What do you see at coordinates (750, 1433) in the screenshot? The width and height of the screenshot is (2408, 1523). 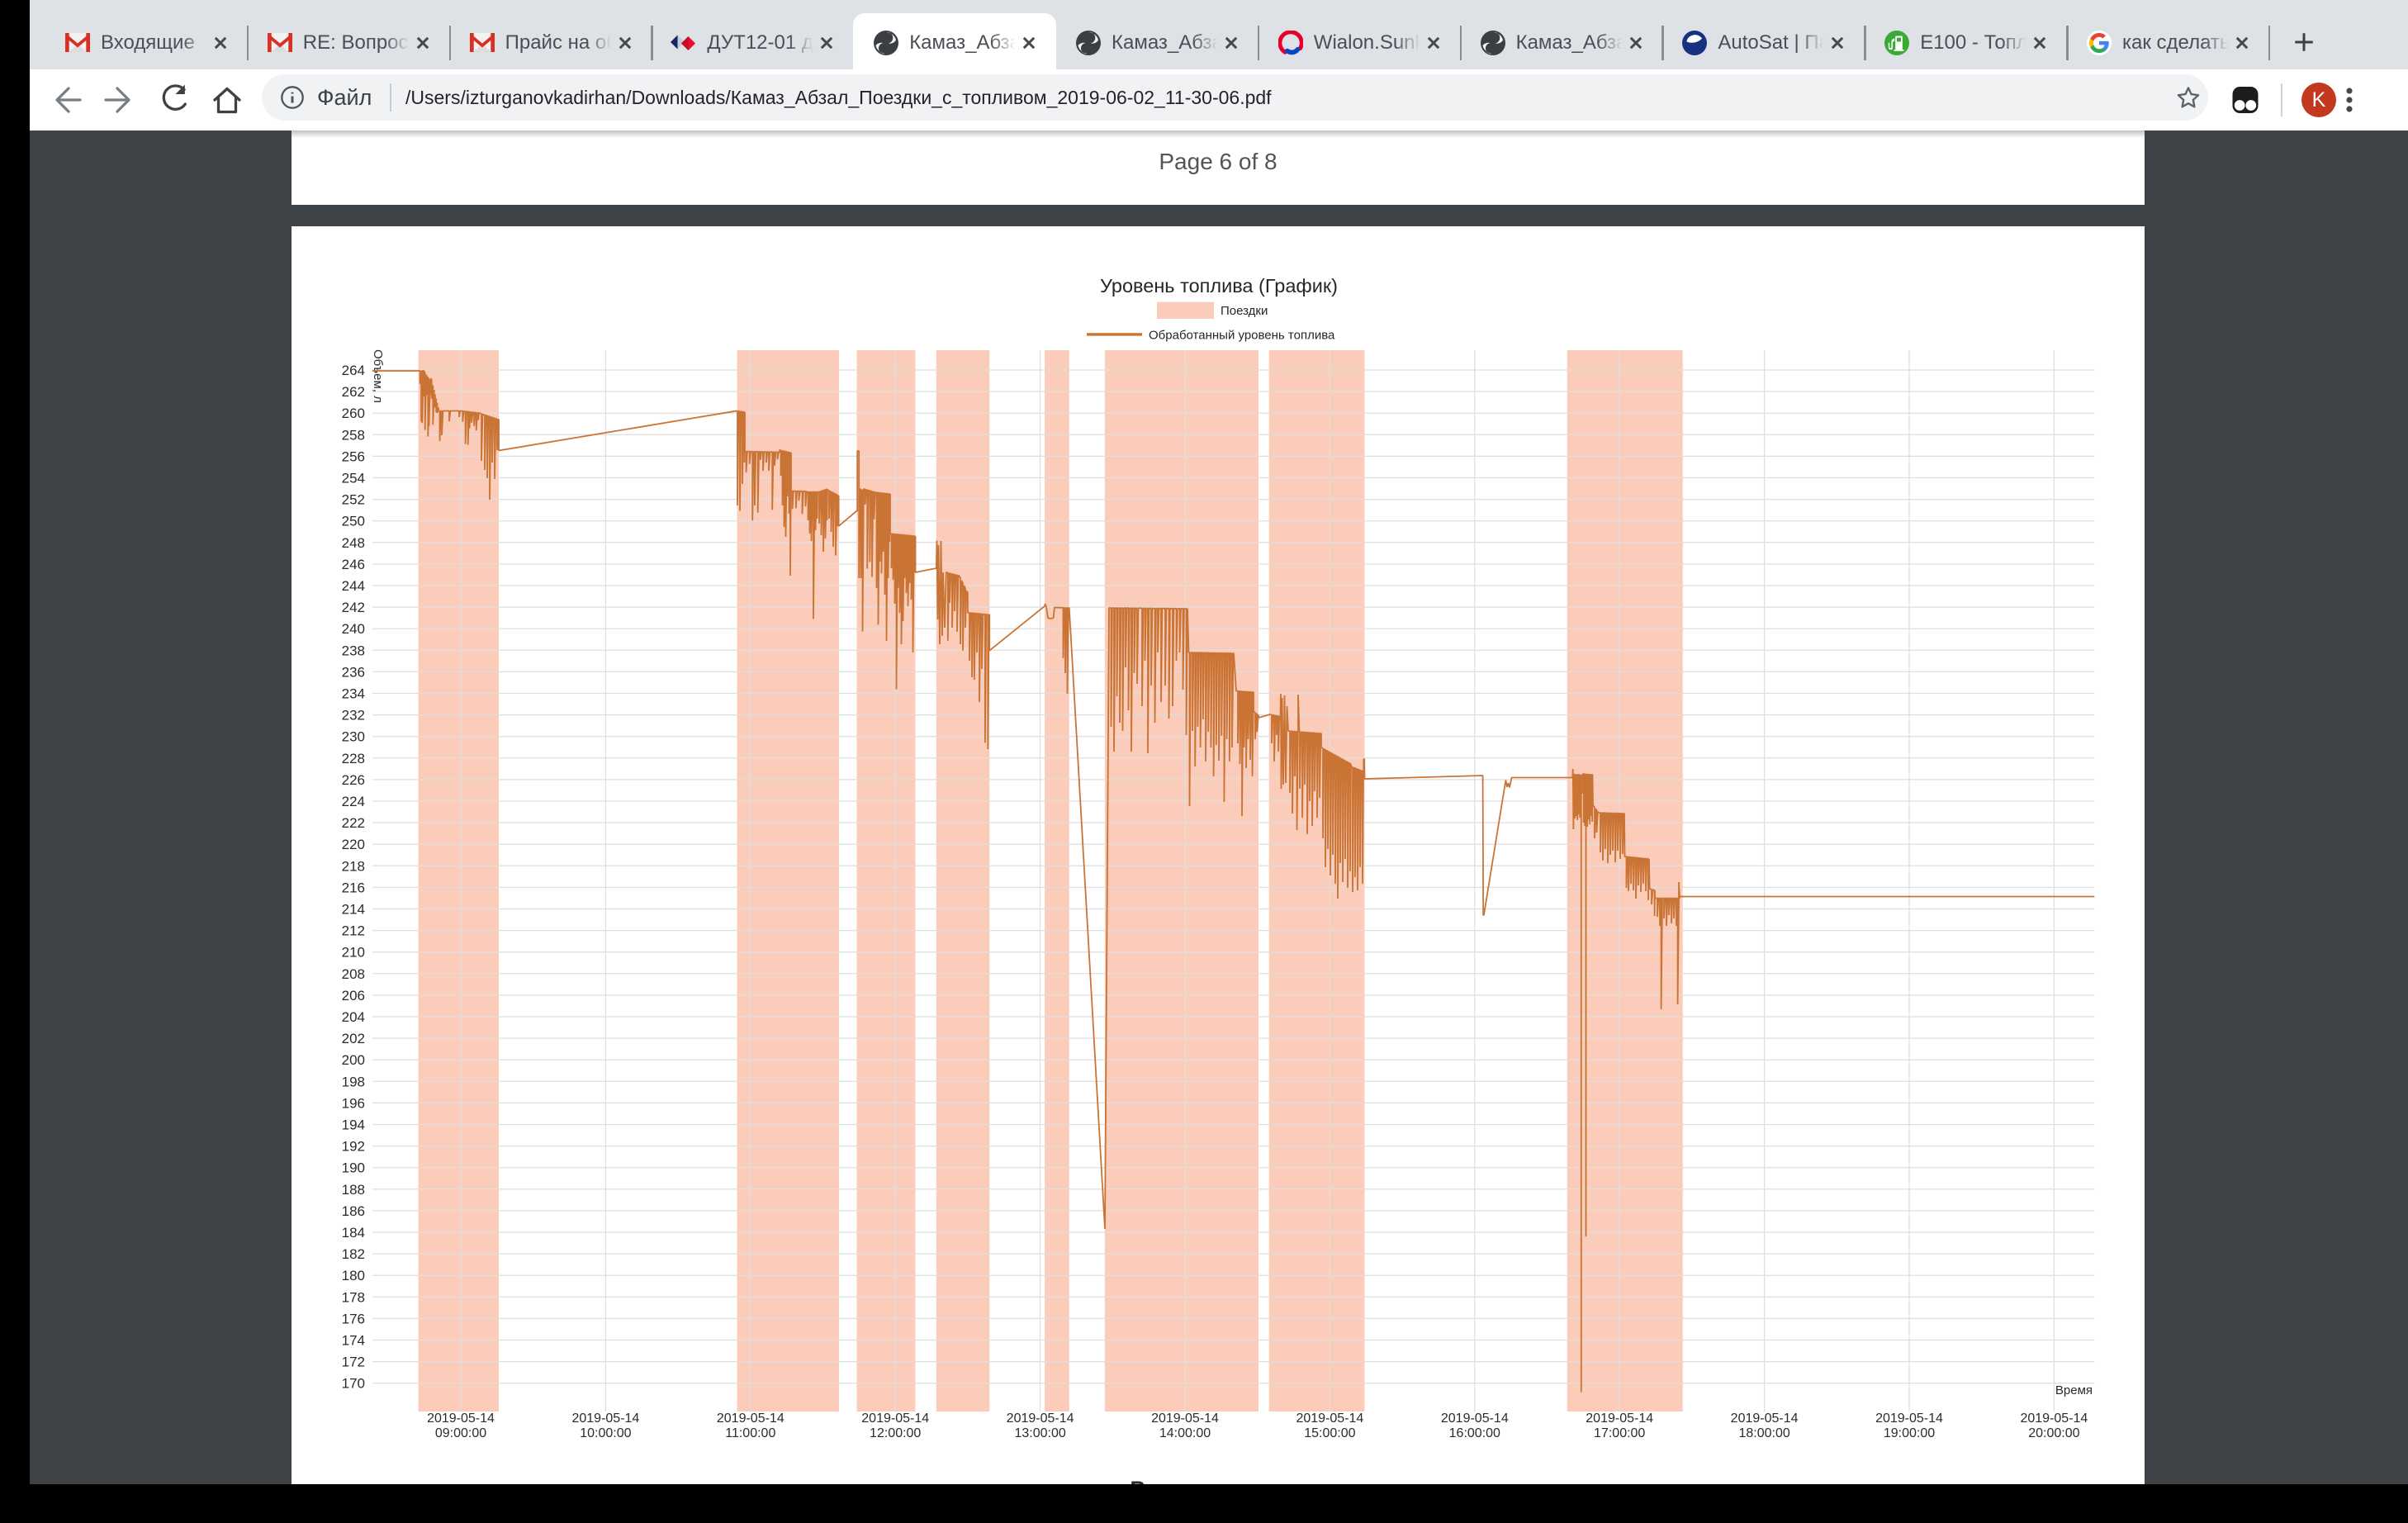 I see `svg-text: 11:00:00` at bounding box center [750, 1433].